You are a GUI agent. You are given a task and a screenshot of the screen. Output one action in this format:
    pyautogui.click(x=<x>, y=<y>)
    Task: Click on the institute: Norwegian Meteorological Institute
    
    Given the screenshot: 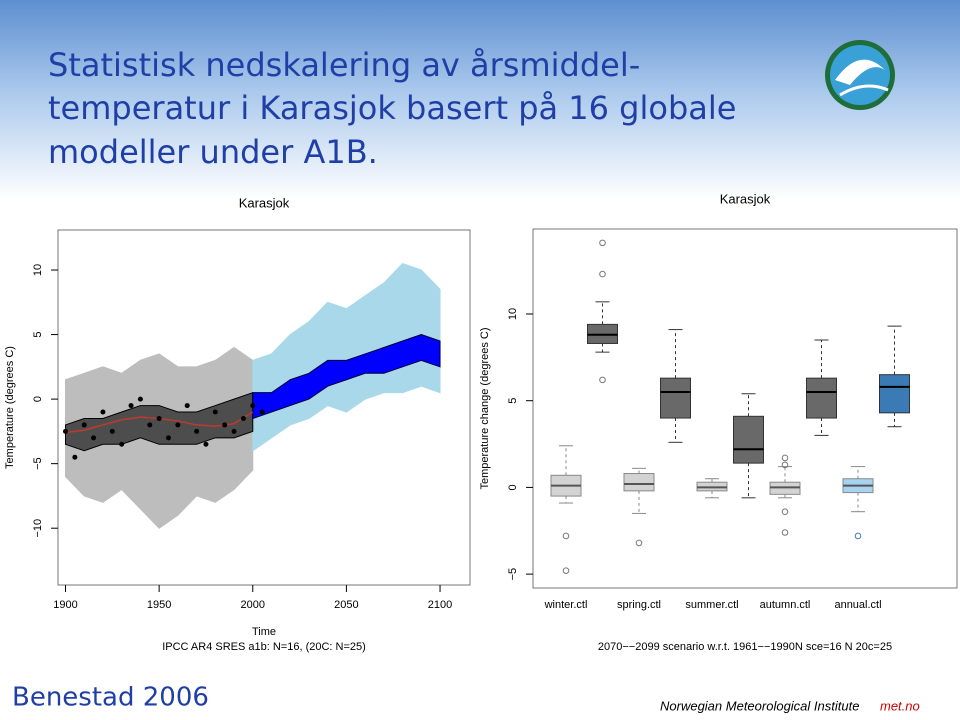 What is the action you would take?
    pyautogui.click(x=759, y=705)
    